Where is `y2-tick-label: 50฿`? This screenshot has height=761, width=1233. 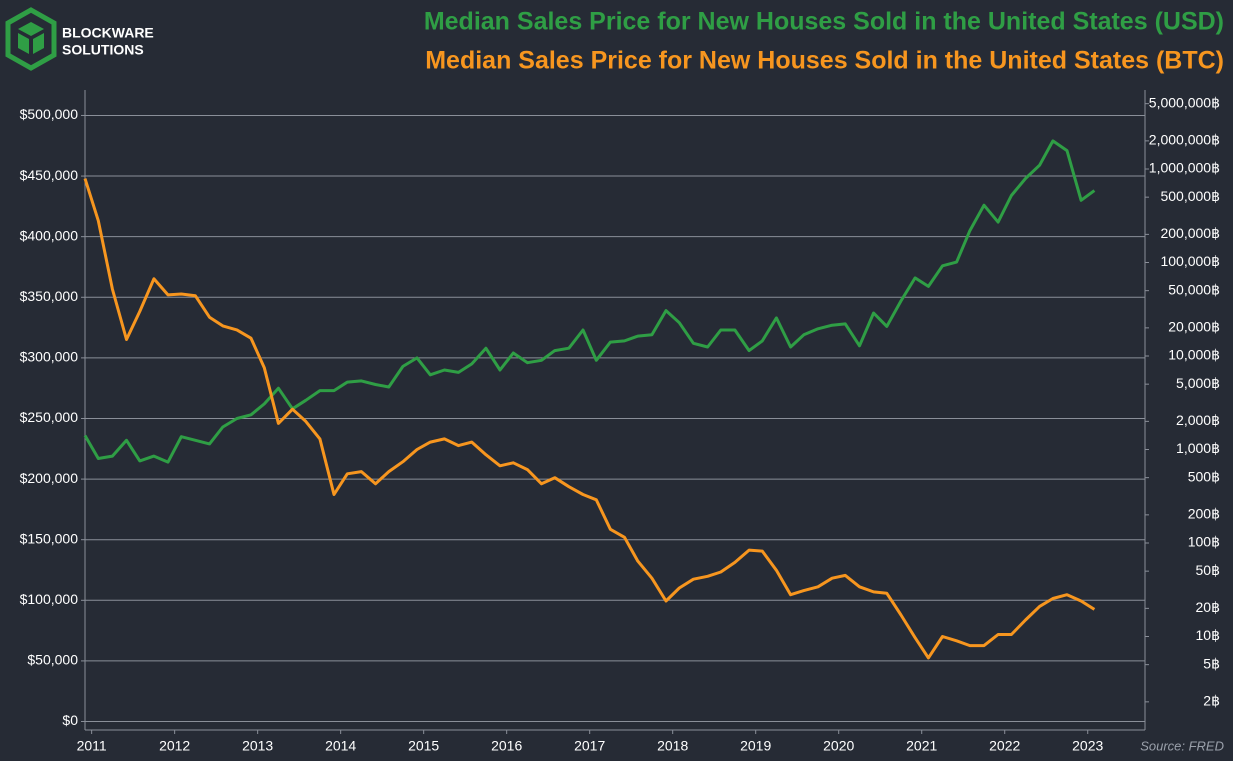 y2-tick-label: 50฿ is located at coordinates (1208, 570).